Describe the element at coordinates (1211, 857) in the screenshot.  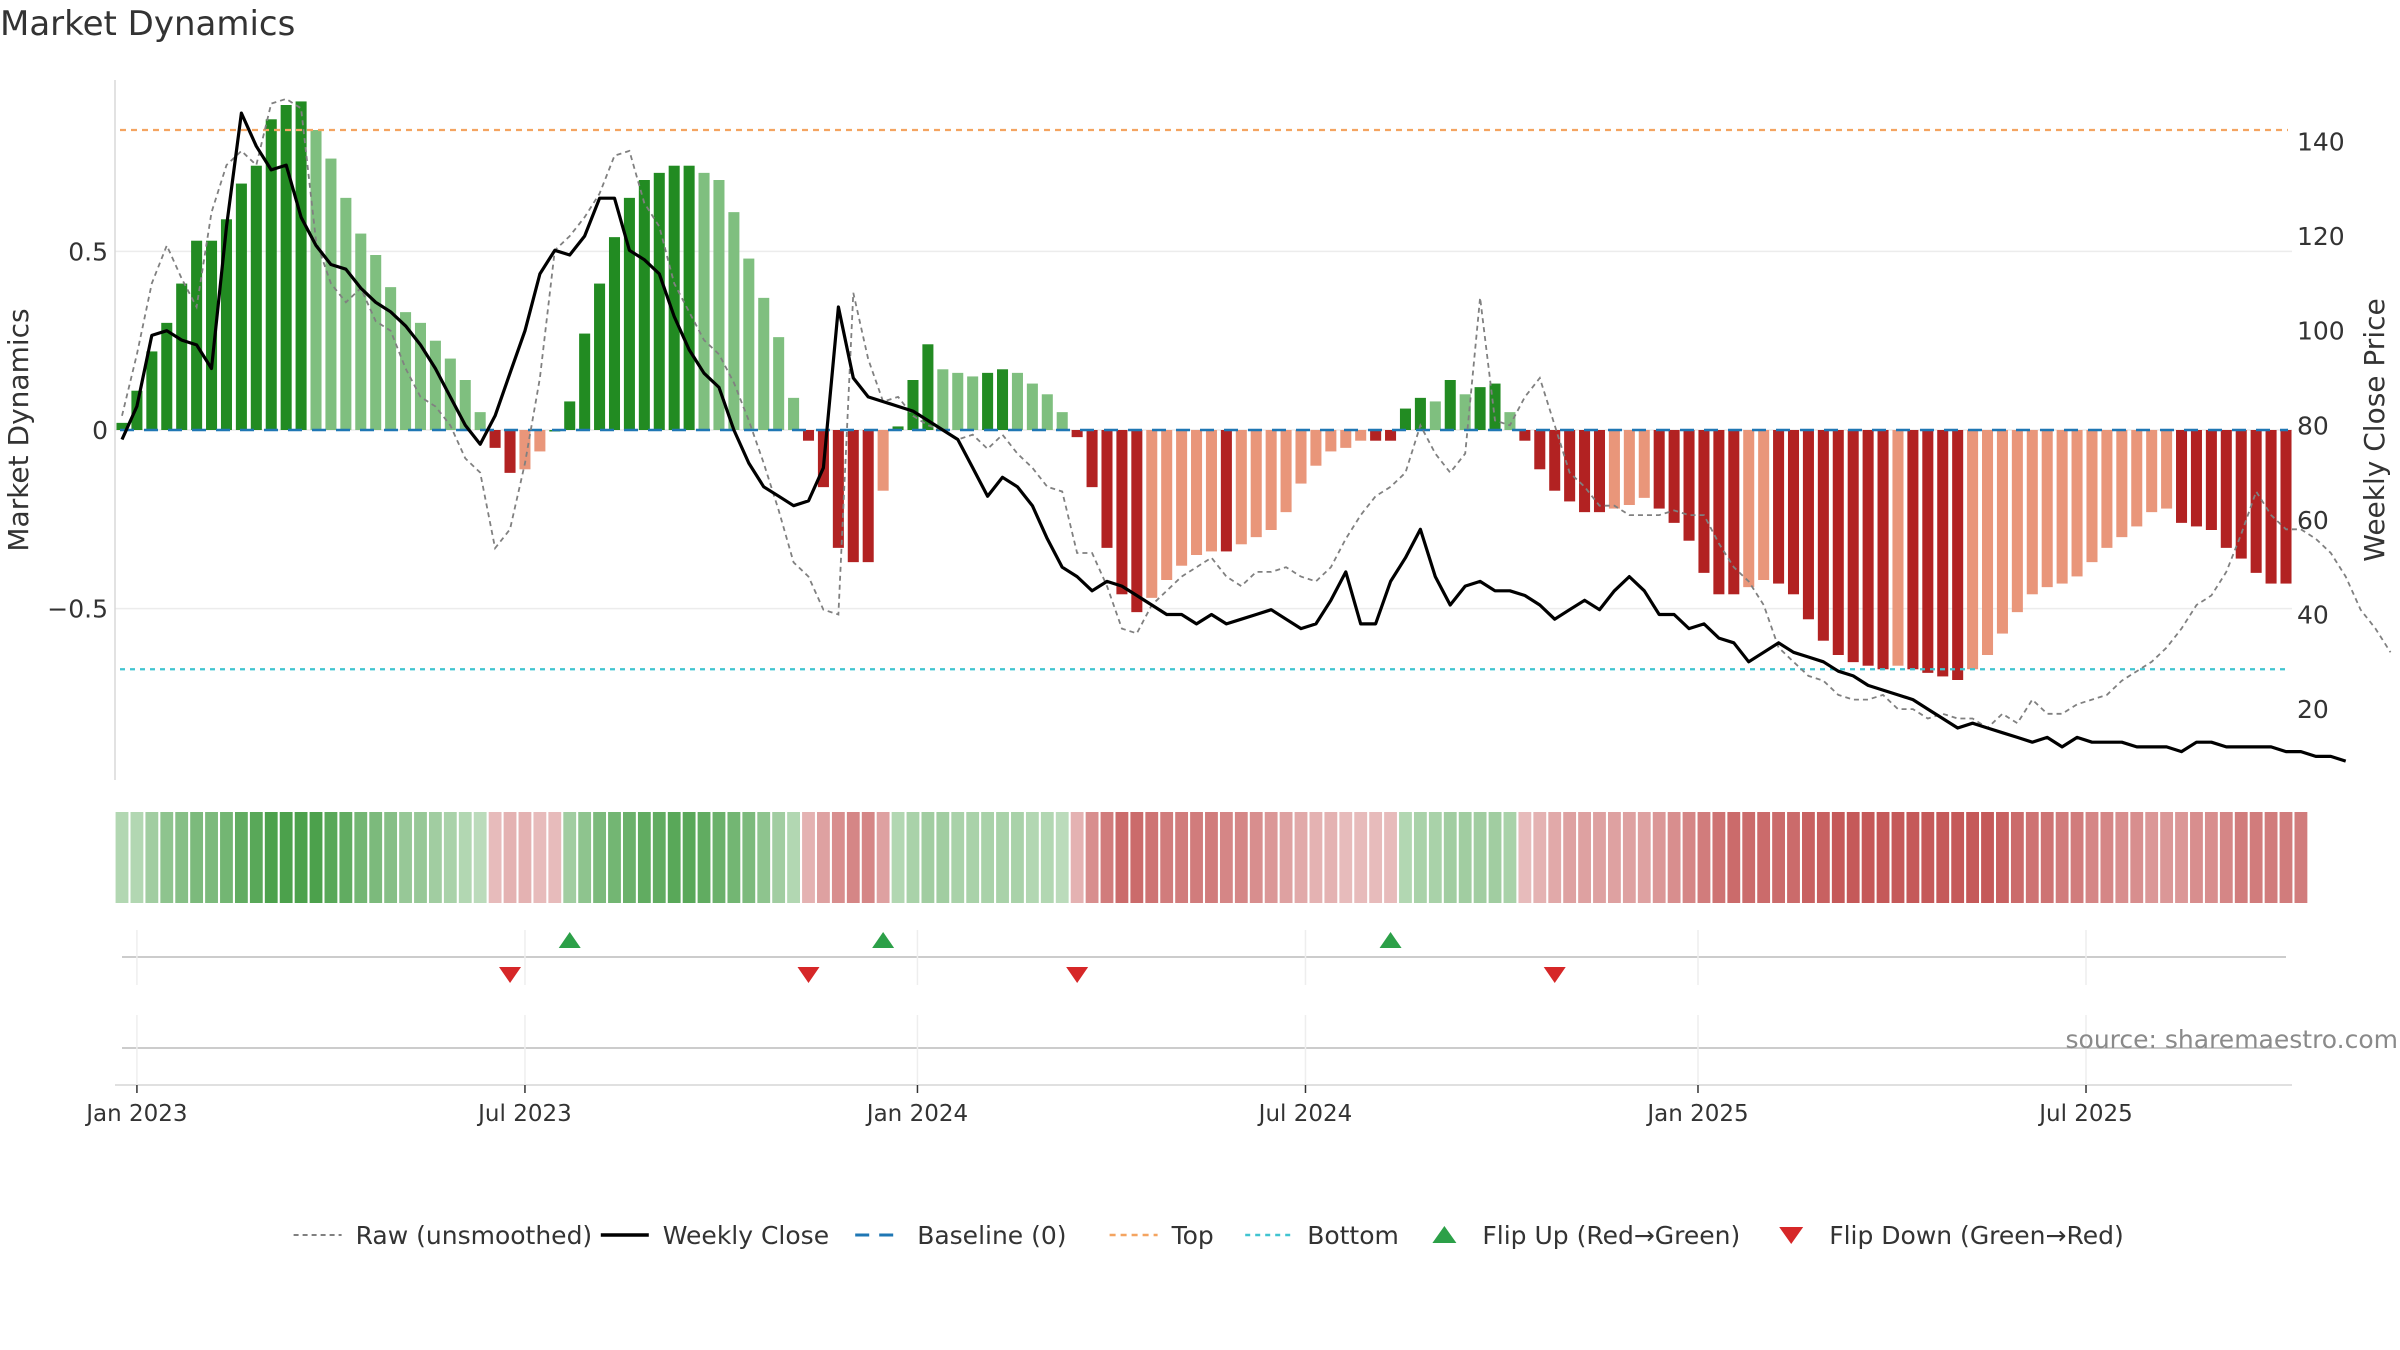
I see `regime-strip` at that location.